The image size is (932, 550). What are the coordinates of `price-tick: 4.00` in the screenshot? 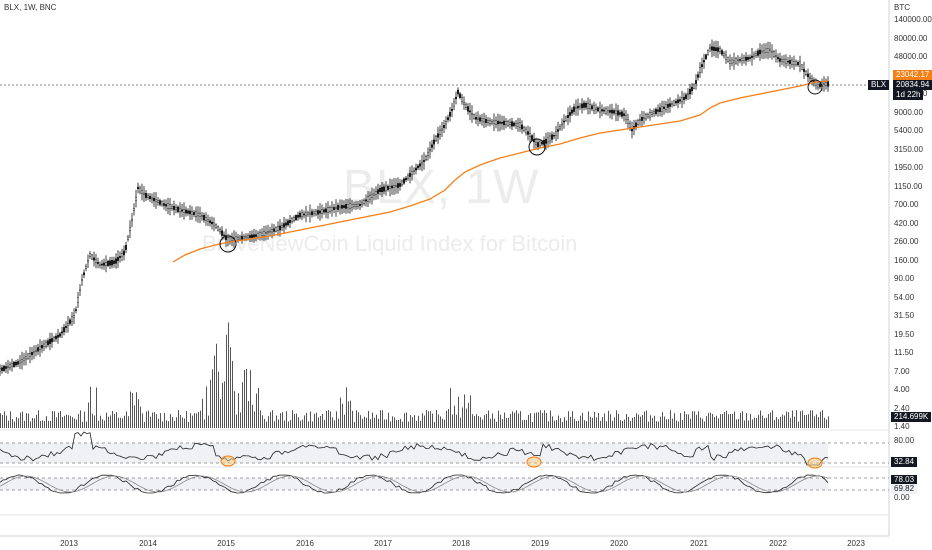 It's located at (902, 389).